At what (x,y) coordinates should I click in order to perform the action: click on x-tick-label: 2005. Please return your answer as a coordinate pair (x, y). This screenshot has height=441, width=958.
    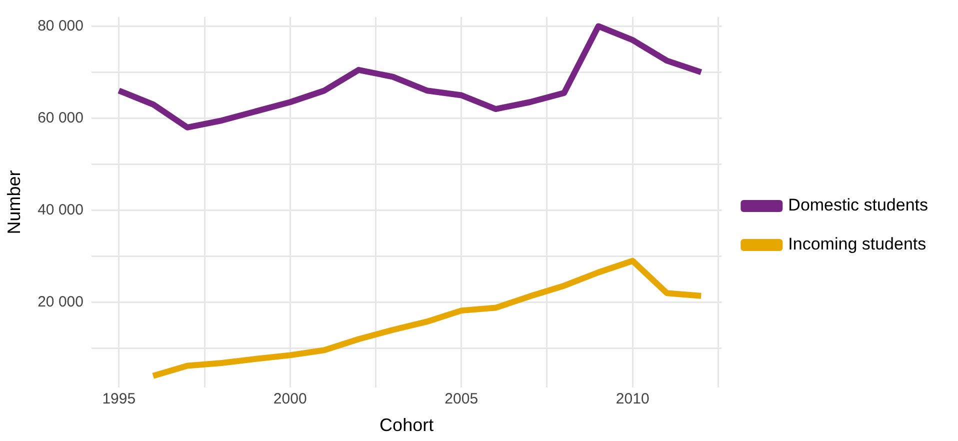
    Looking at the image, I should click on (461, 399).